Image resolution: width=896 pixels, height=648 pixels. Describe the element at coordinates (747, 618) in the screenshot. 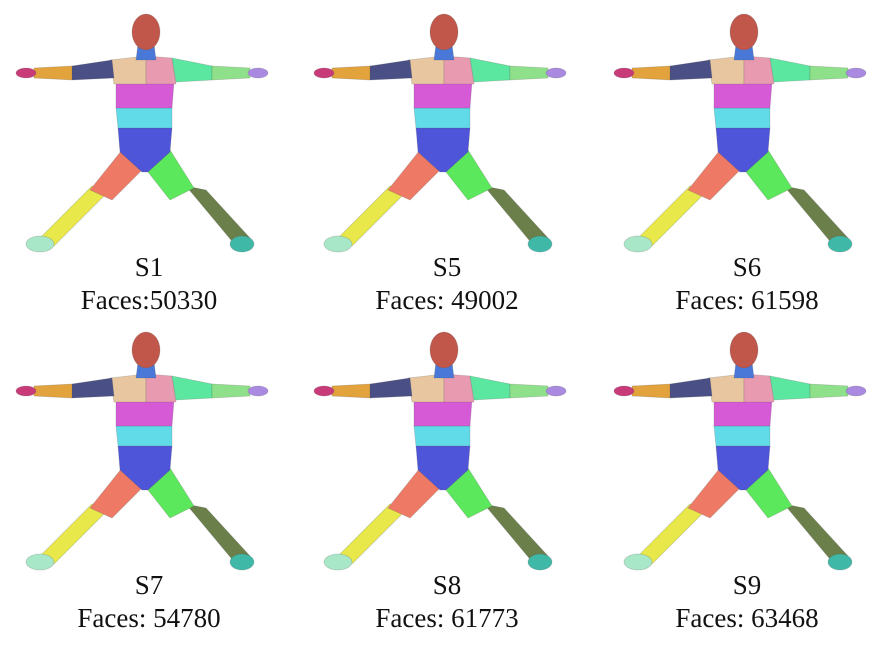

I see `face-count: Faces: 63468` at that location.